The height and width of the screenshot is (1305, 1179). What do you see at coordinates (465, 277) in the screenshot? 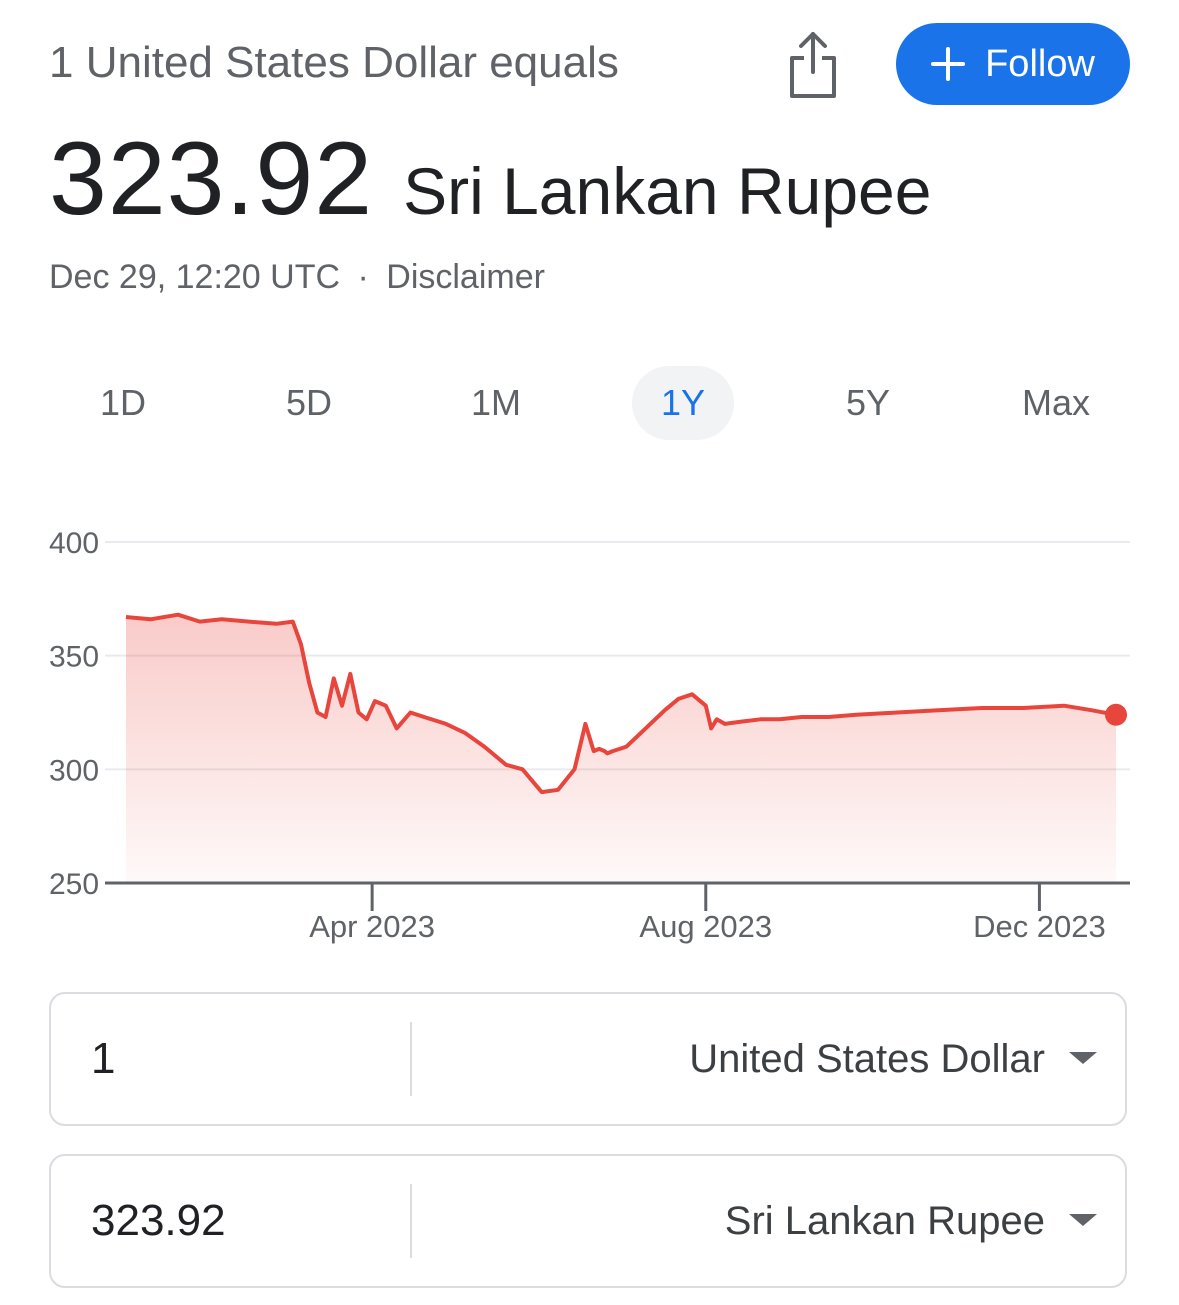
I see `disclaimer-link: Disclaimer` at bounding box center [465, 277].